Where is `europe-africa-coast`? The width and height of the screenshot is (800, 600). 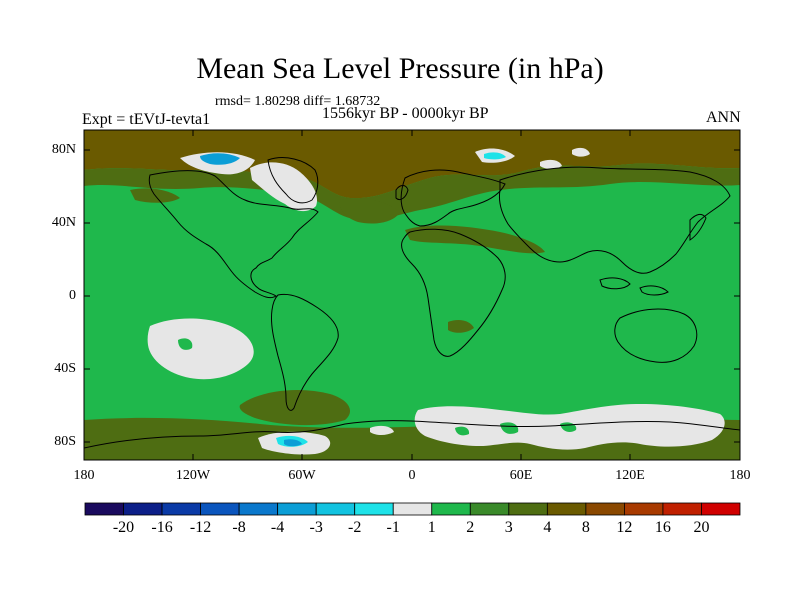
europe-africa-coast is located at coordinates (453, 263).